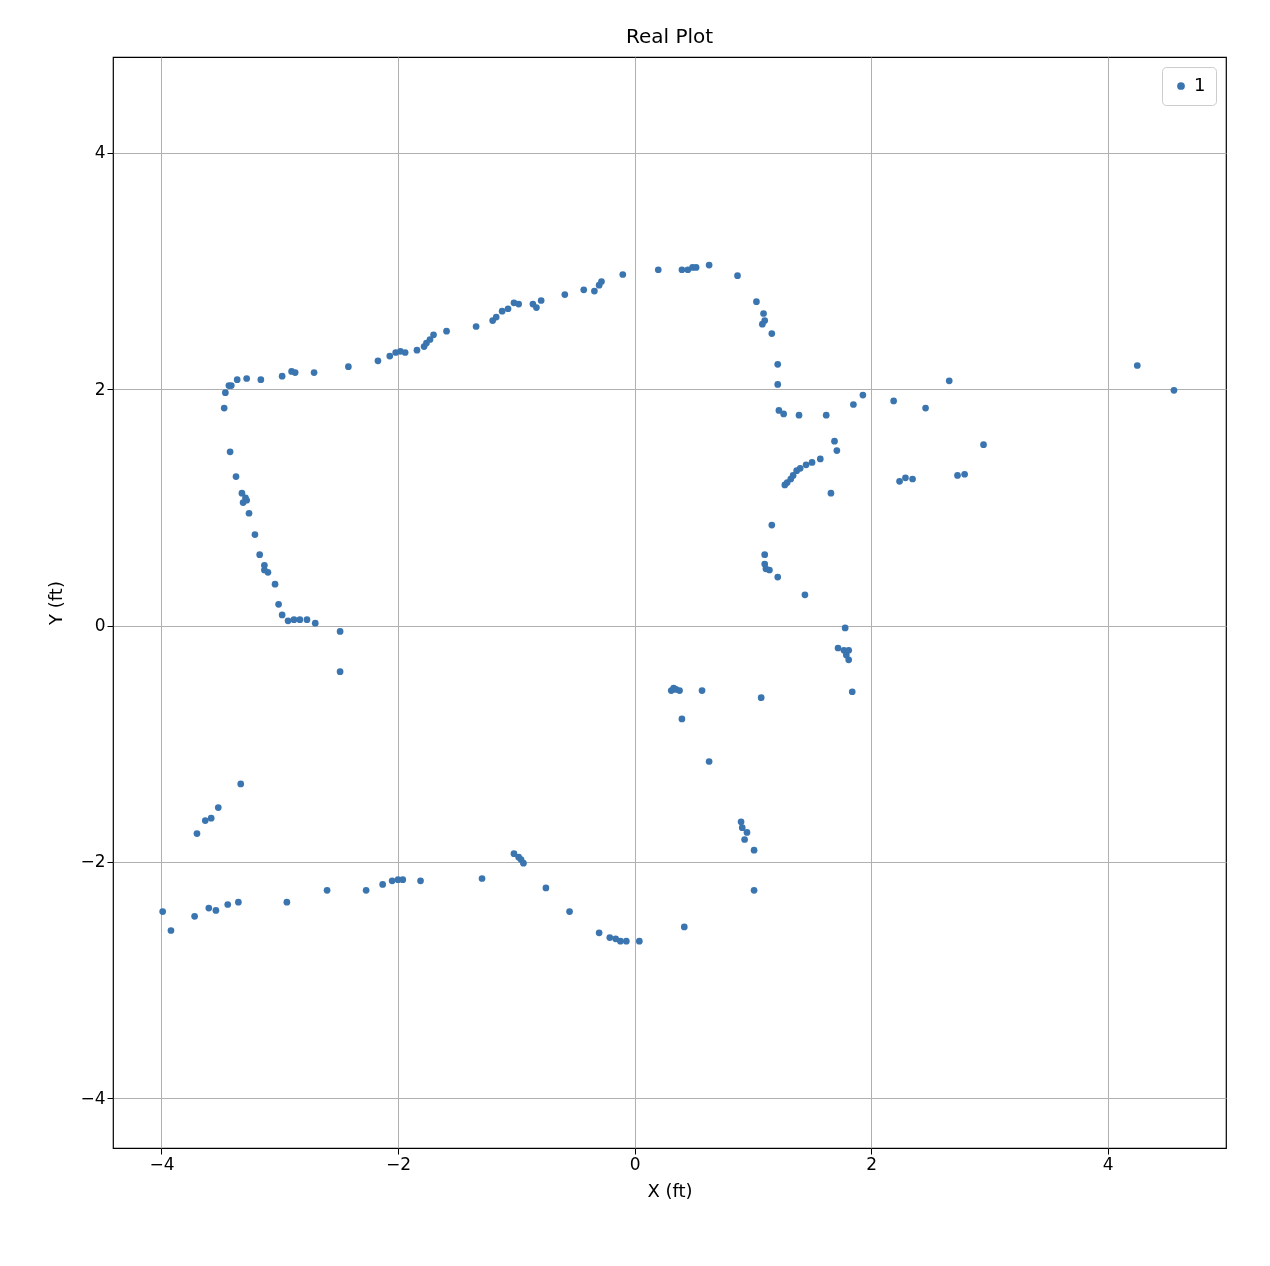  Describe the element at coordinates (93, 1097) in the screenshot. I see `y-tick-label: −4` at that location.